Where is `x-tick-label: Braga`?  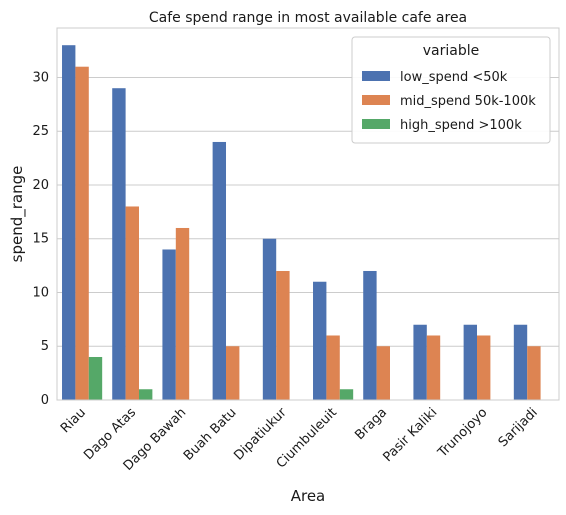
x-tick-label: Braga is located at coordinates (371, 424).